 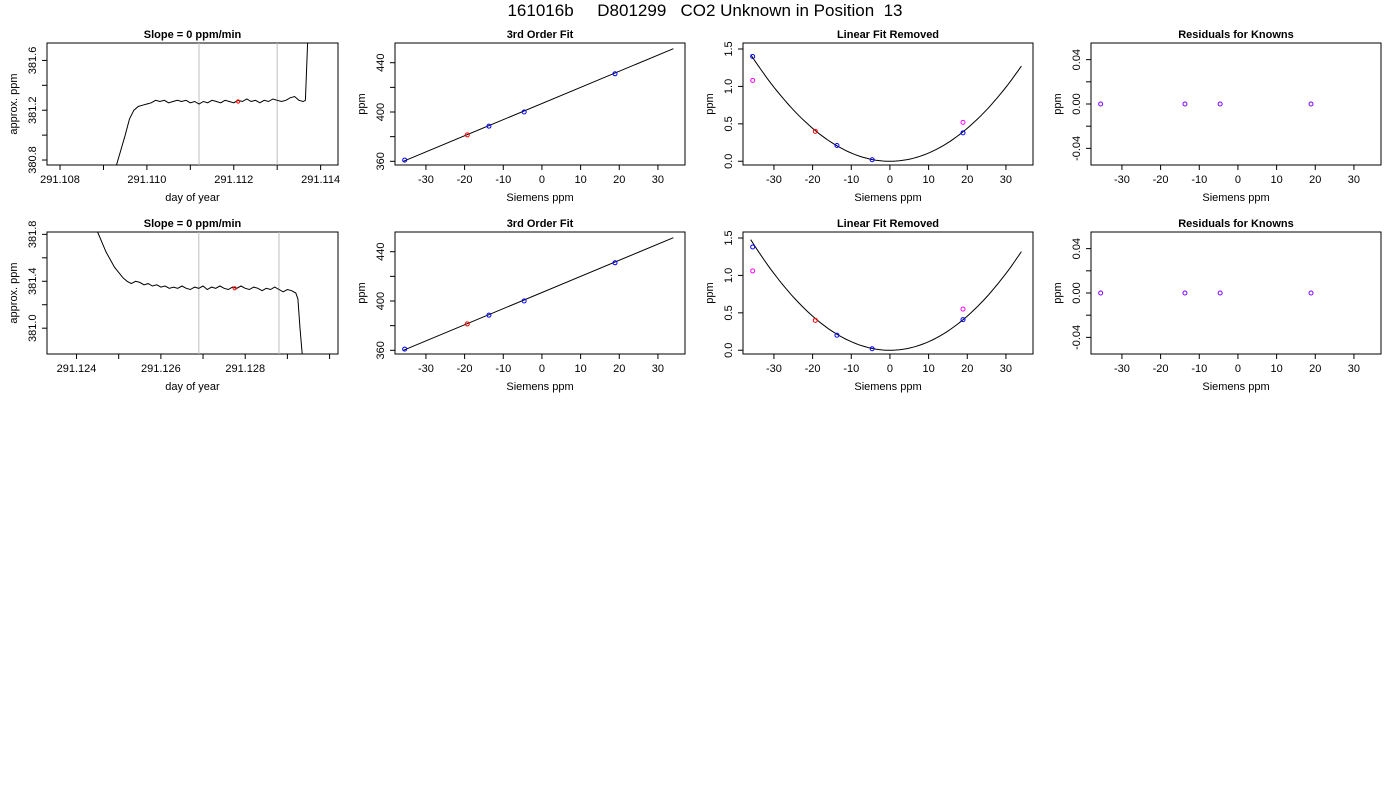 What do you see at coordinates (729, 237) in the screenshot?
I see `y-tick-label: 1.5` at bounding box center [729, 237].